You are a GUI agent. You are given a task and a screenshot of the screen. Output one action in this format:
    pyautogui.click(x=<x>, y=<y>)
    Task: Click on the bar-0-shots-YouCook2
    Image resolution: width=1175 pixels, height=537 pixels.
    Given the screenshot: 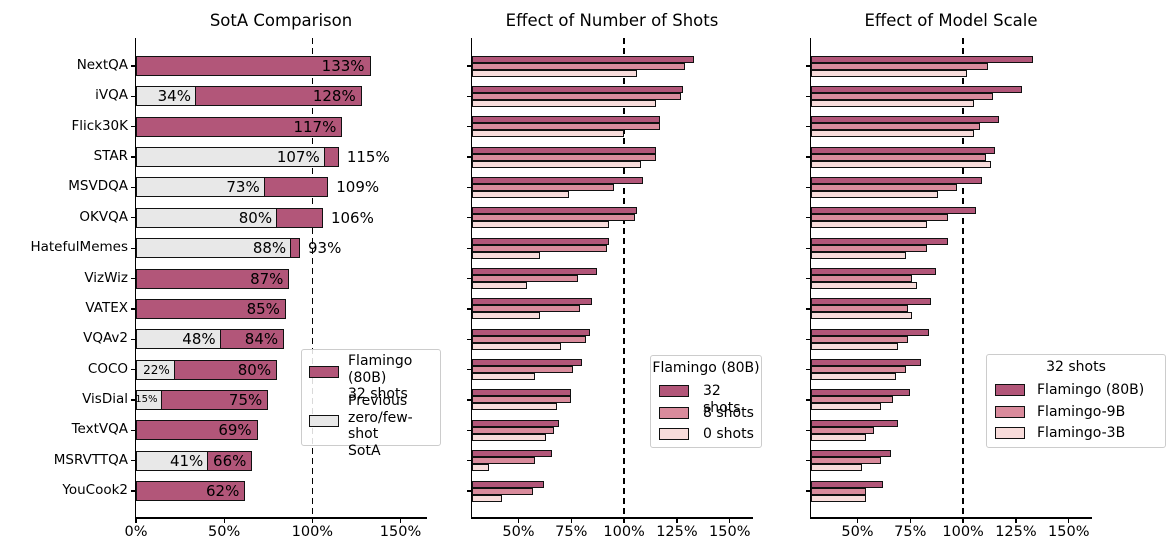 What is the action you would take?
    pyautogui.click(x=487, y=498)
    